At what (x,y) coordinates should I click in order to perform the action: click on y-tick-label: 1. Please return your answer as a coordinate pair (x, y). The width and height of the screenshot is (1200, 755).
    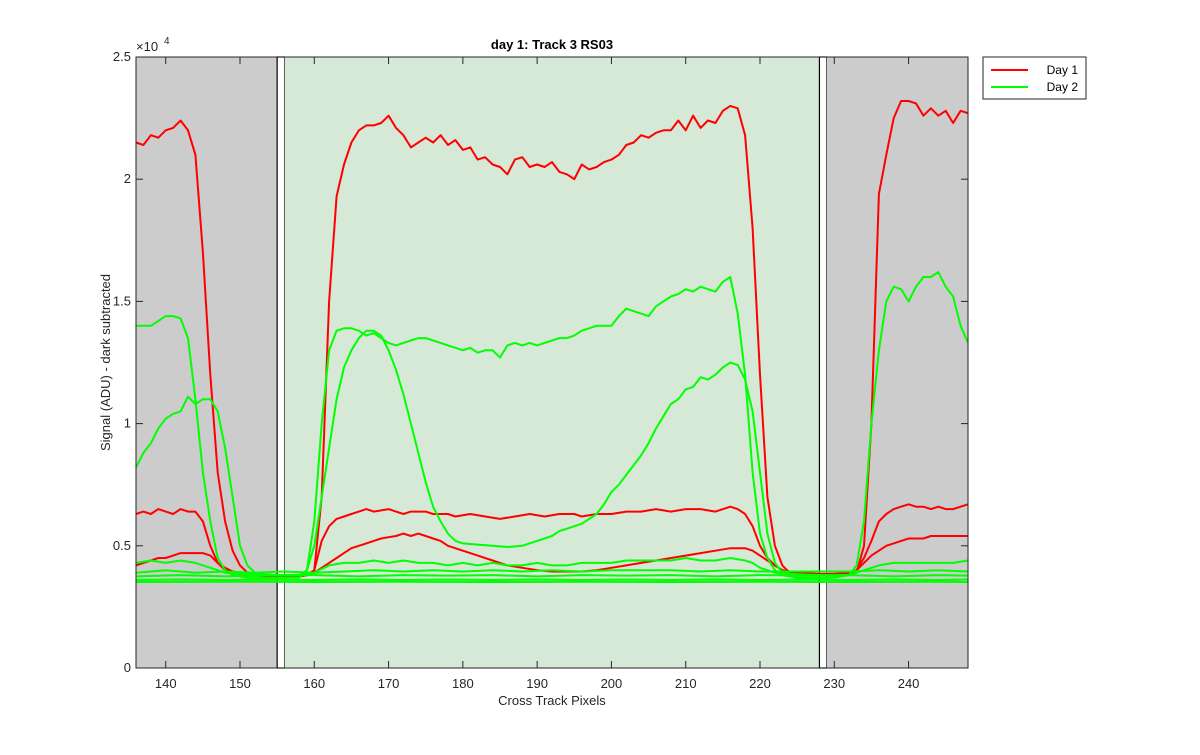
    Looking at the image, I should click on (127, 423).